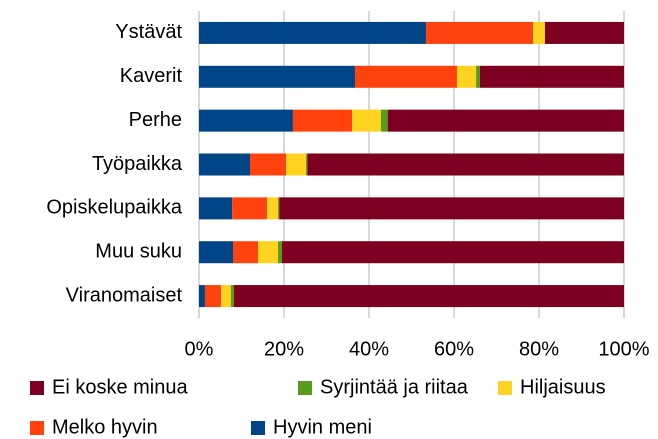 The height and width of the screenshot is (439, 658). I want to click on x-tick-label: 100%, so click(623, 349).